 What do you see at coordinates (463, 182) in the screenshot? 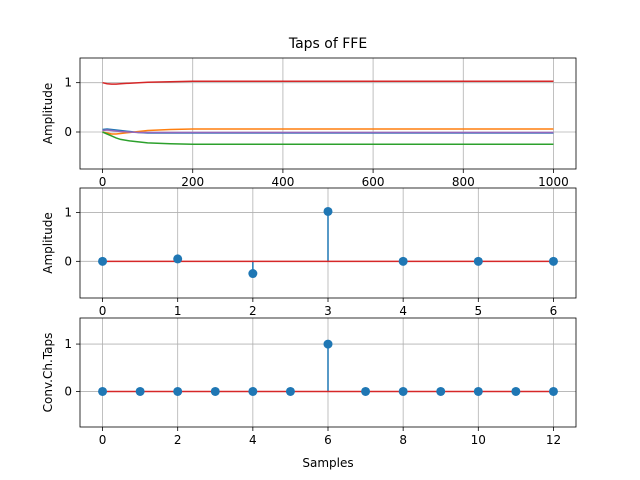
I see `x-tick-label: 800` at bounding box center [463, 182].